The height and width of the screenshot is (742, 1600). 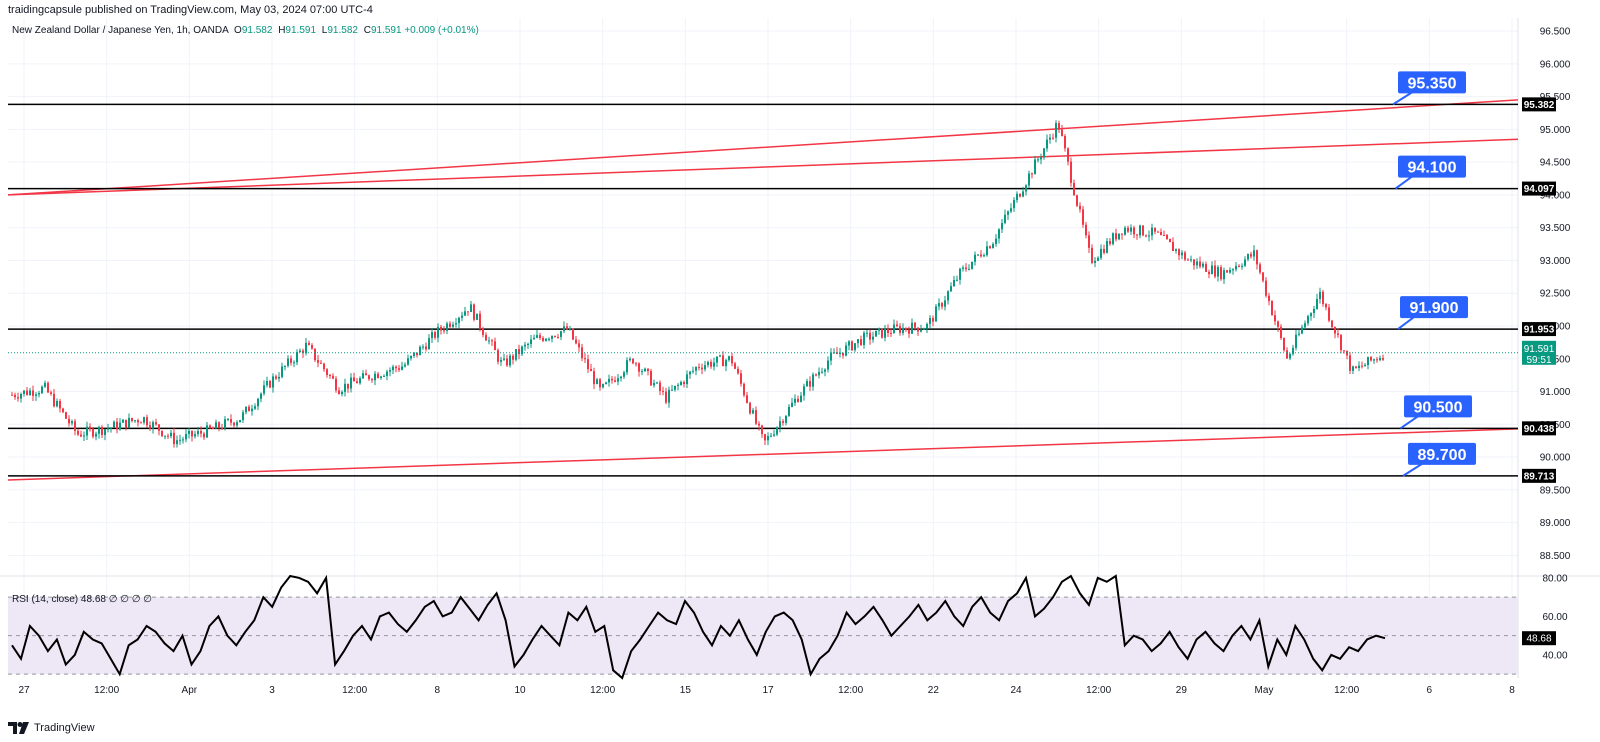 What do you see at coordinates (1555, 163) in the screenshot?
I see `price-tick-label: 94.500` at bounding box center [1555, 163].